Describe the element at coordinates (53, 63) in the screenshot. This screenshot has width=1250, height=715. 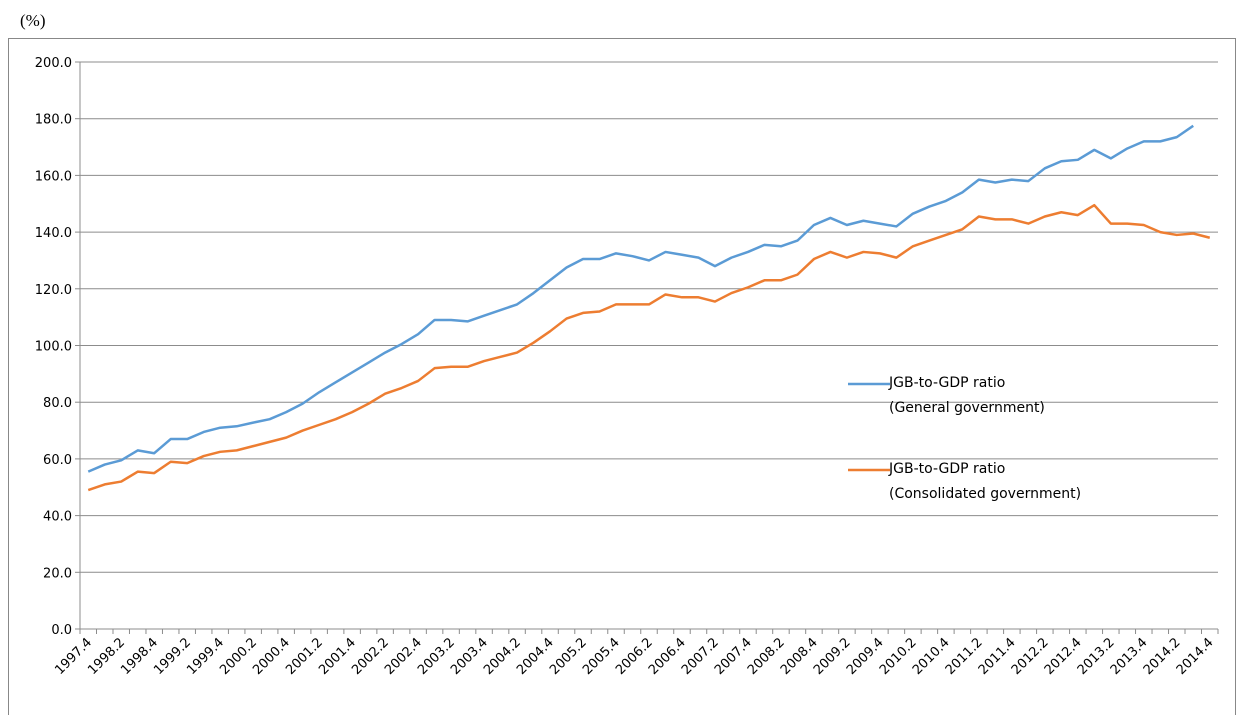
I see `y-tick-label: 200.0` at that location.